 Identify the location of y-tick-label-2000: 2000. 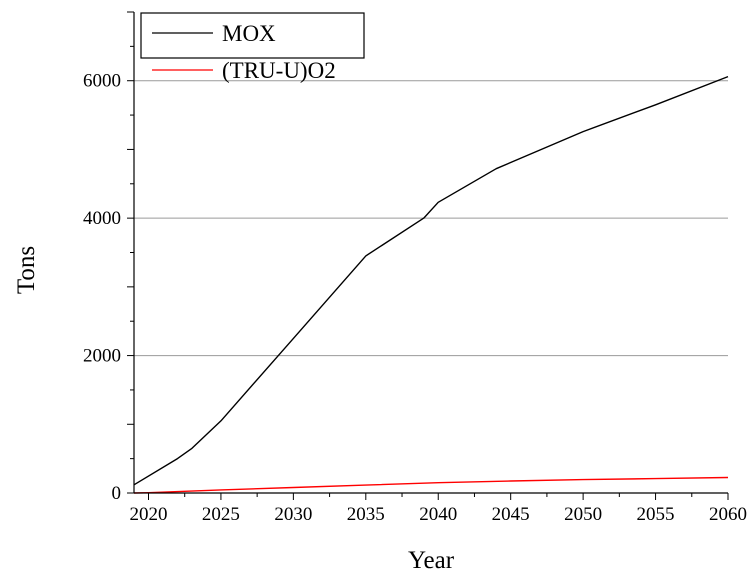
(102, 356).